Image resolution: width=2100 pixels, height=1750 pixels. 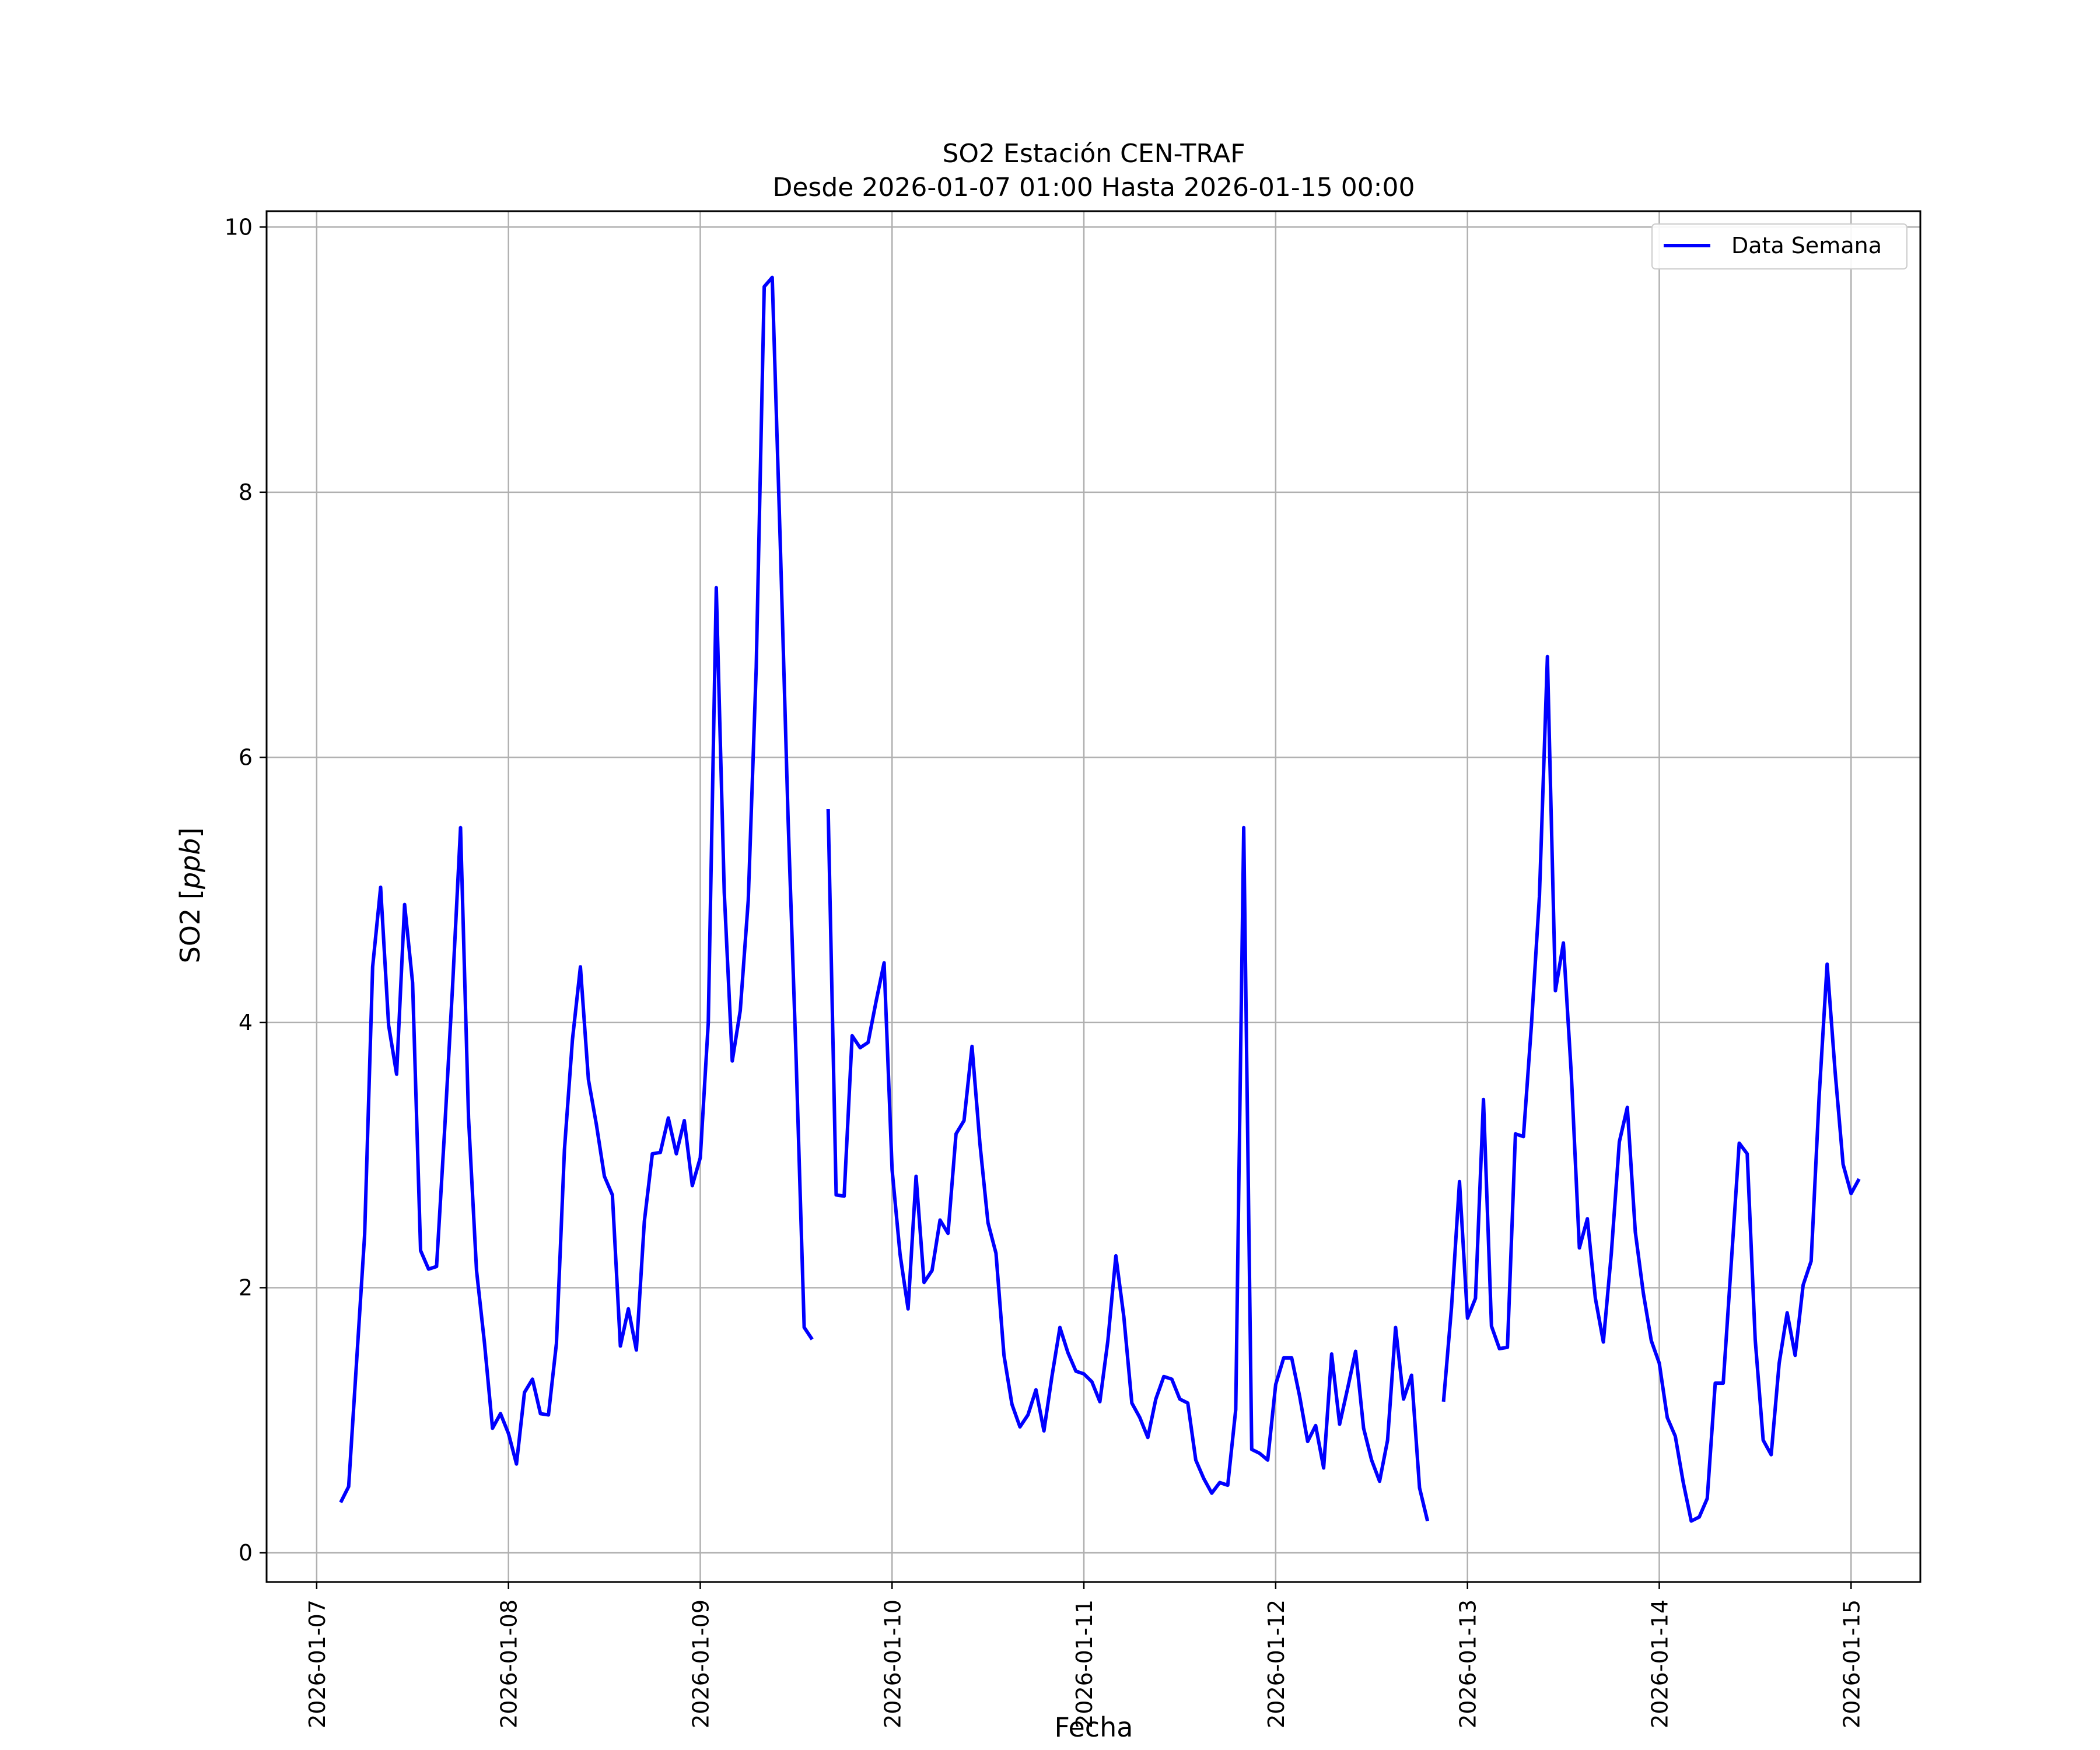 What do you see at coordinates (190, 926) in the screenshot?
I see `y-axis-label-main: SO2 [` at bounding box center [190, 926].